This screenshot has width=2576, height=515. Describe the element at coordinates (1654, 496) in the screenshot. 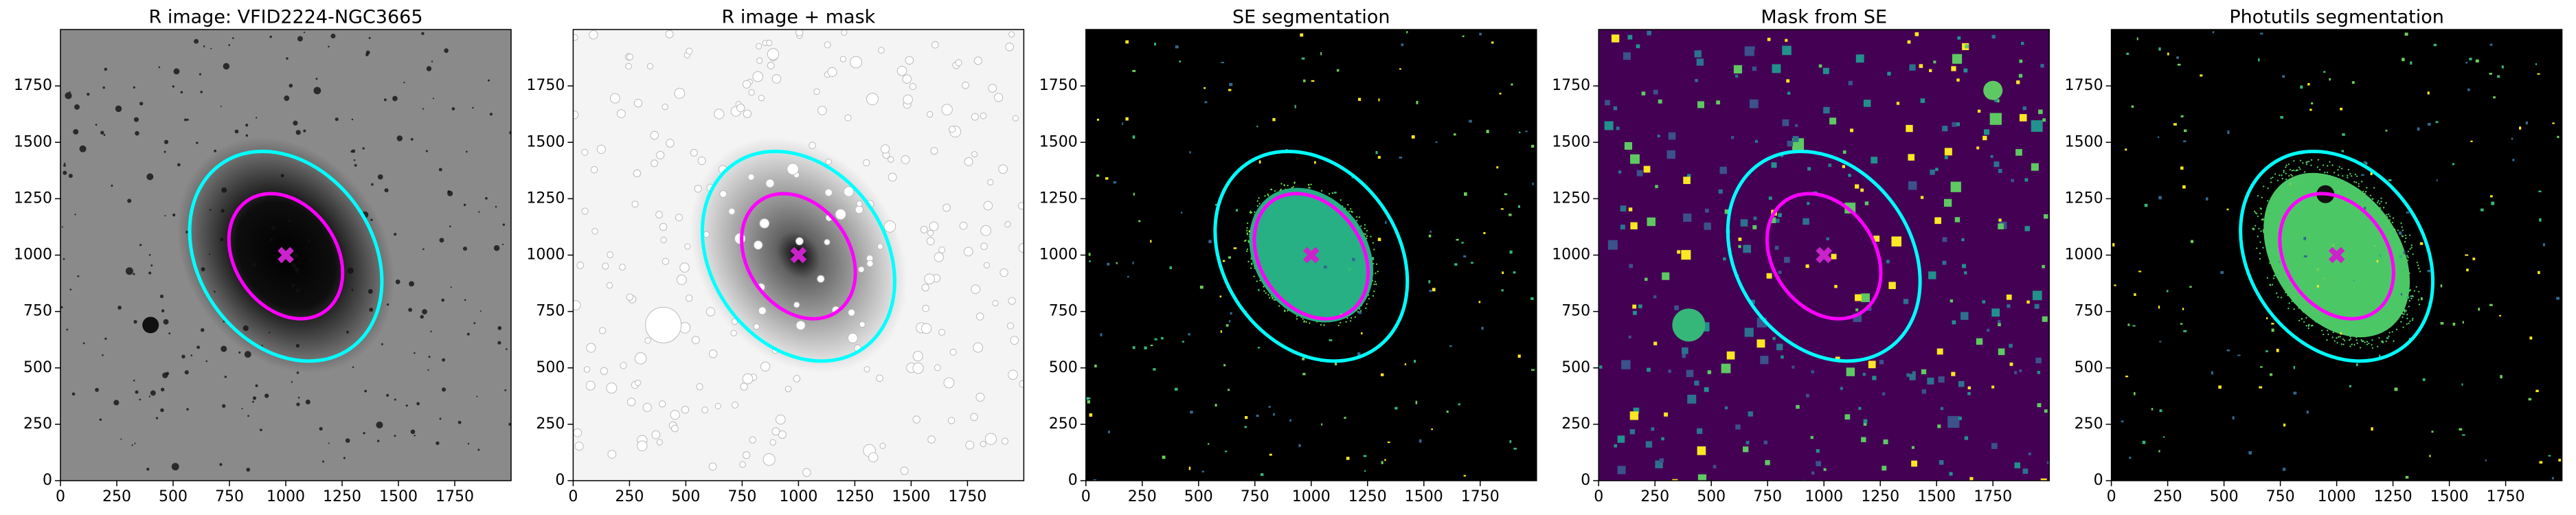

I see `x-tick-label: 250` at that location.